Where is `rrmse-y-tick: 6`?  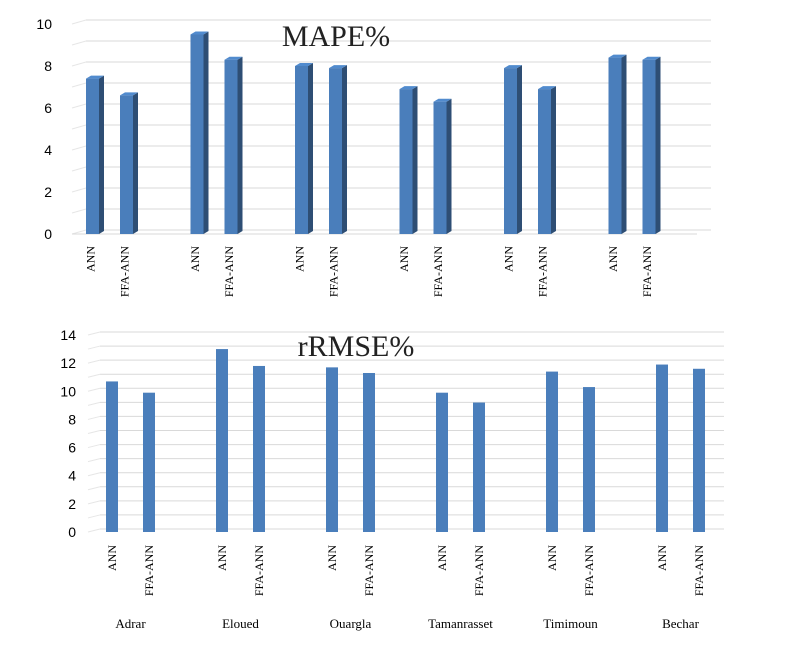 rrmse-y-tick: 6 is located at coordinates (72, 448).